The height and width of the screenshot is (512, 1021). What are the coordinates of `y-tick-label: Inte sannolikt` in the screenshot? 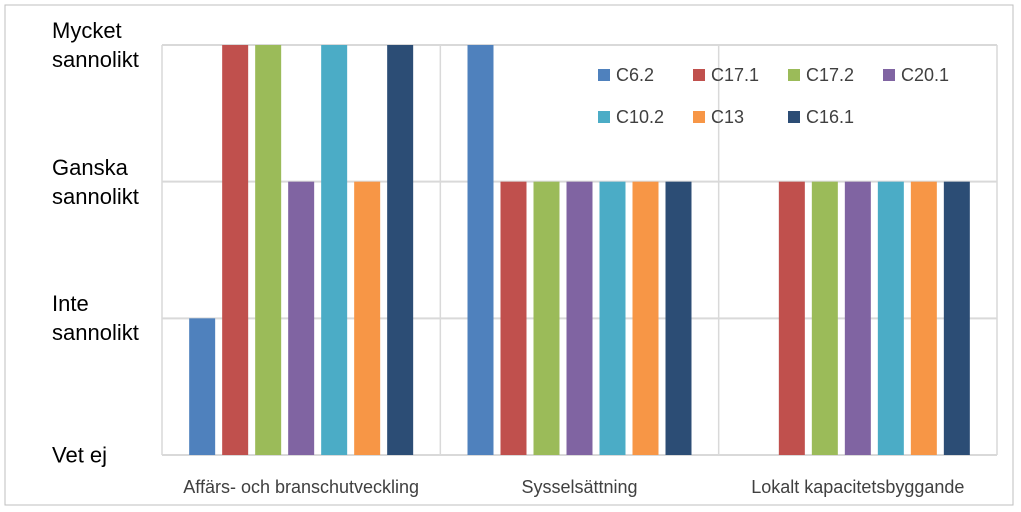 It's located at (95, 318).